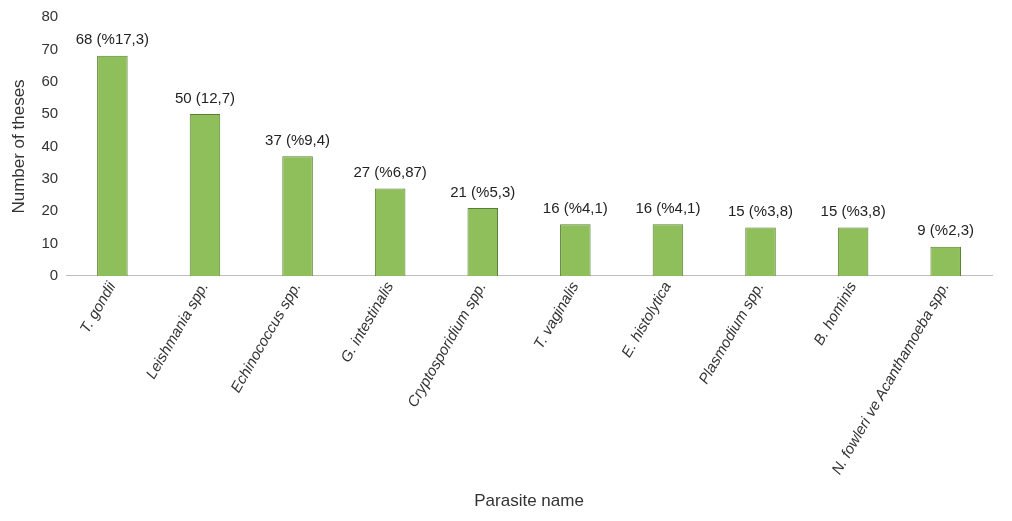 The image size is (1012, 521). I want to click on data-label: 37 (%9,4), so click(298, 139).